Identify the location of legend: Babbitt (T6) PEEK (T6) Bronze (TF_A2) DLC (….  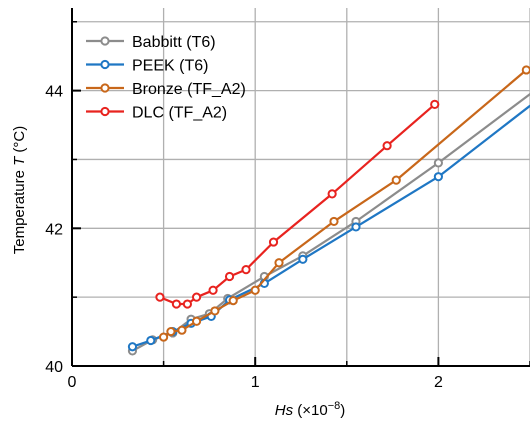
(166, 78).